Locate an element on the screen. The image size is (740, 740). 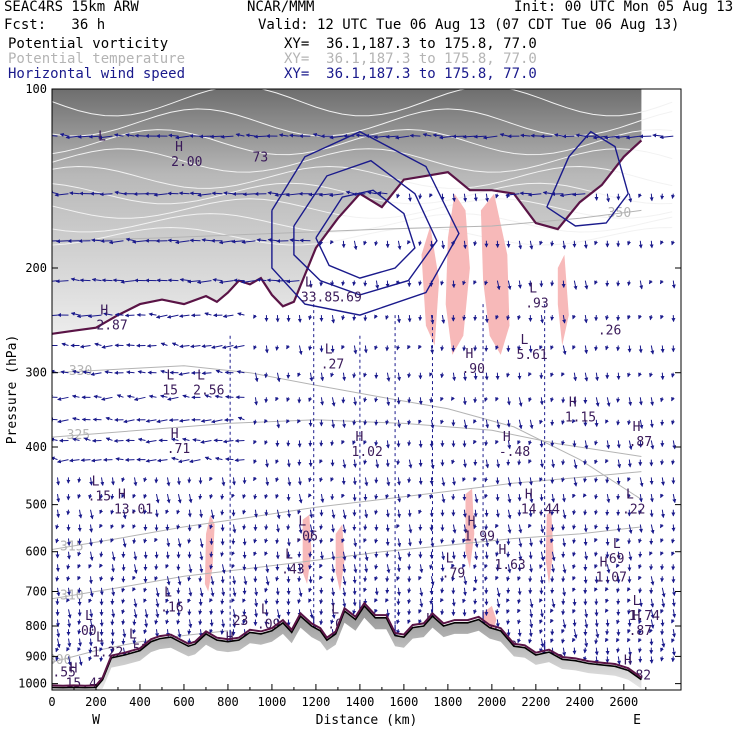
extremum-type-label: L is located at coordinates (617, 544).